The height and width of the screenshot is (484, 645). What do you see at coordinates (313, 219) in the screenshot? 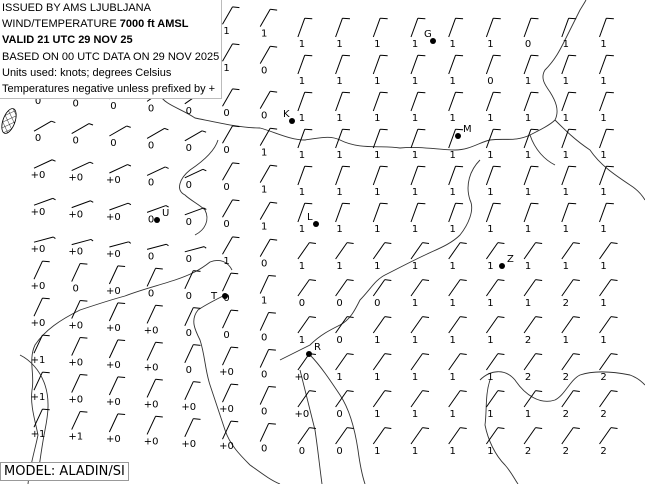
I see `station-l: L` at bounding box center [313, 219].